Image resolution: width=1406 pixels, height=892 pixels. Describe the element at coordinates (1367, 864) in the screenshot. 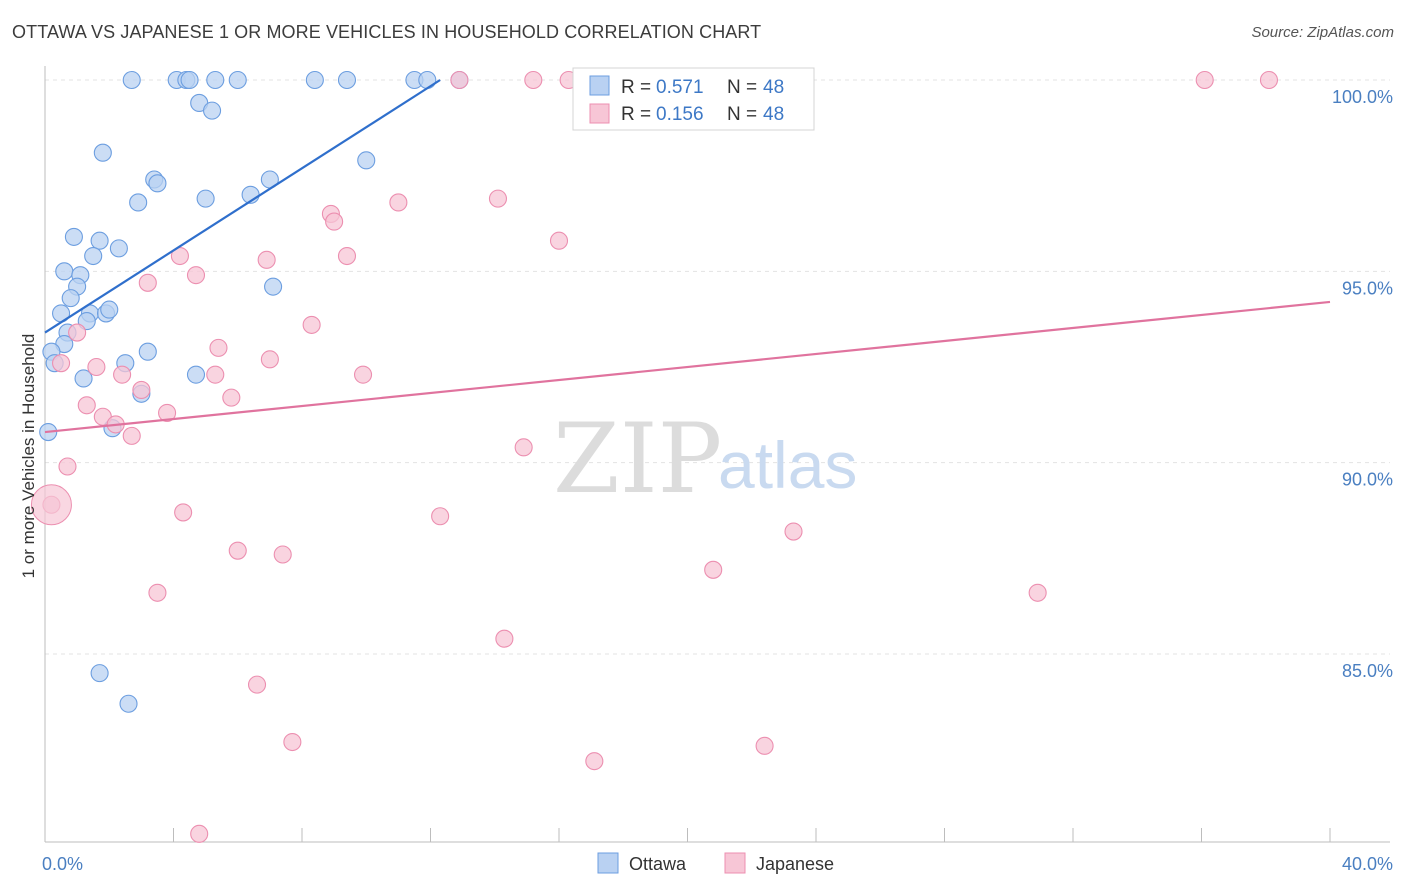

I see `x-tick-label-1: 40.0%` at that location.